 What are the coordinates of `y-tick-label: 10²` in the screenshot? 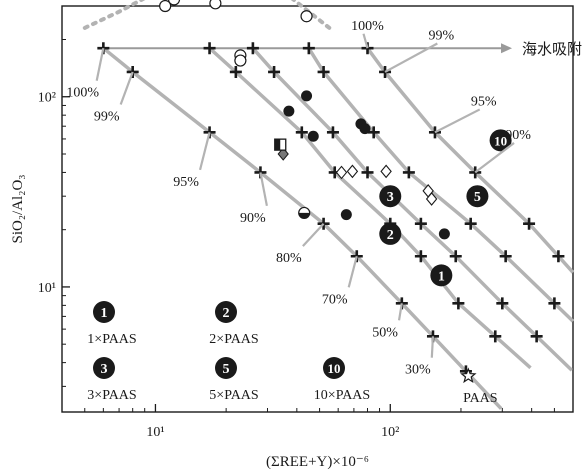 It's located at (47, 98).